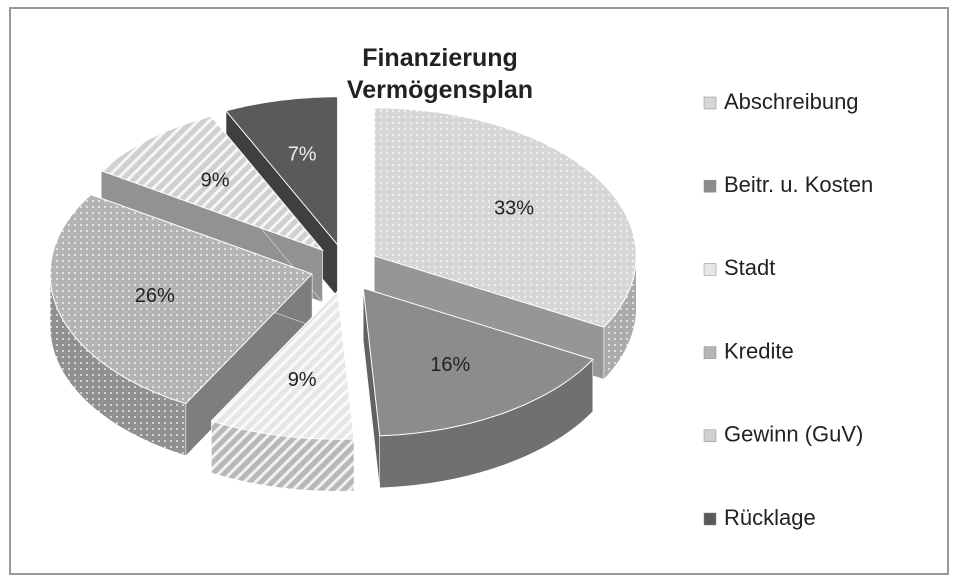  Describe the element at coordinates (749, 267) in the screenshot. I see `legend-label: Stadt` at that location.